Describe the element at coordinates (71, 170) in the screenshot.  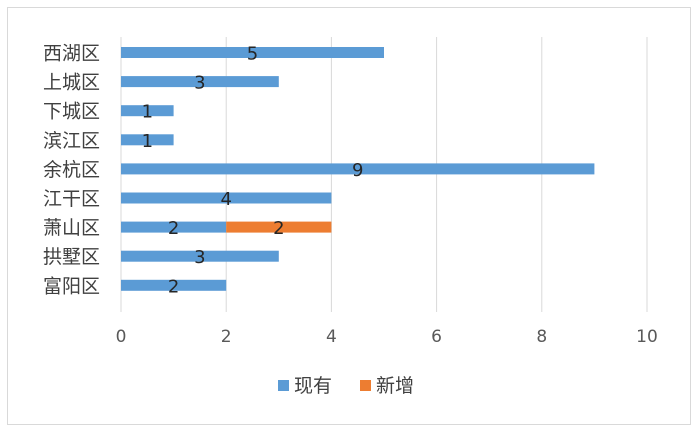
I see `category-label: 余杭区` at that location.